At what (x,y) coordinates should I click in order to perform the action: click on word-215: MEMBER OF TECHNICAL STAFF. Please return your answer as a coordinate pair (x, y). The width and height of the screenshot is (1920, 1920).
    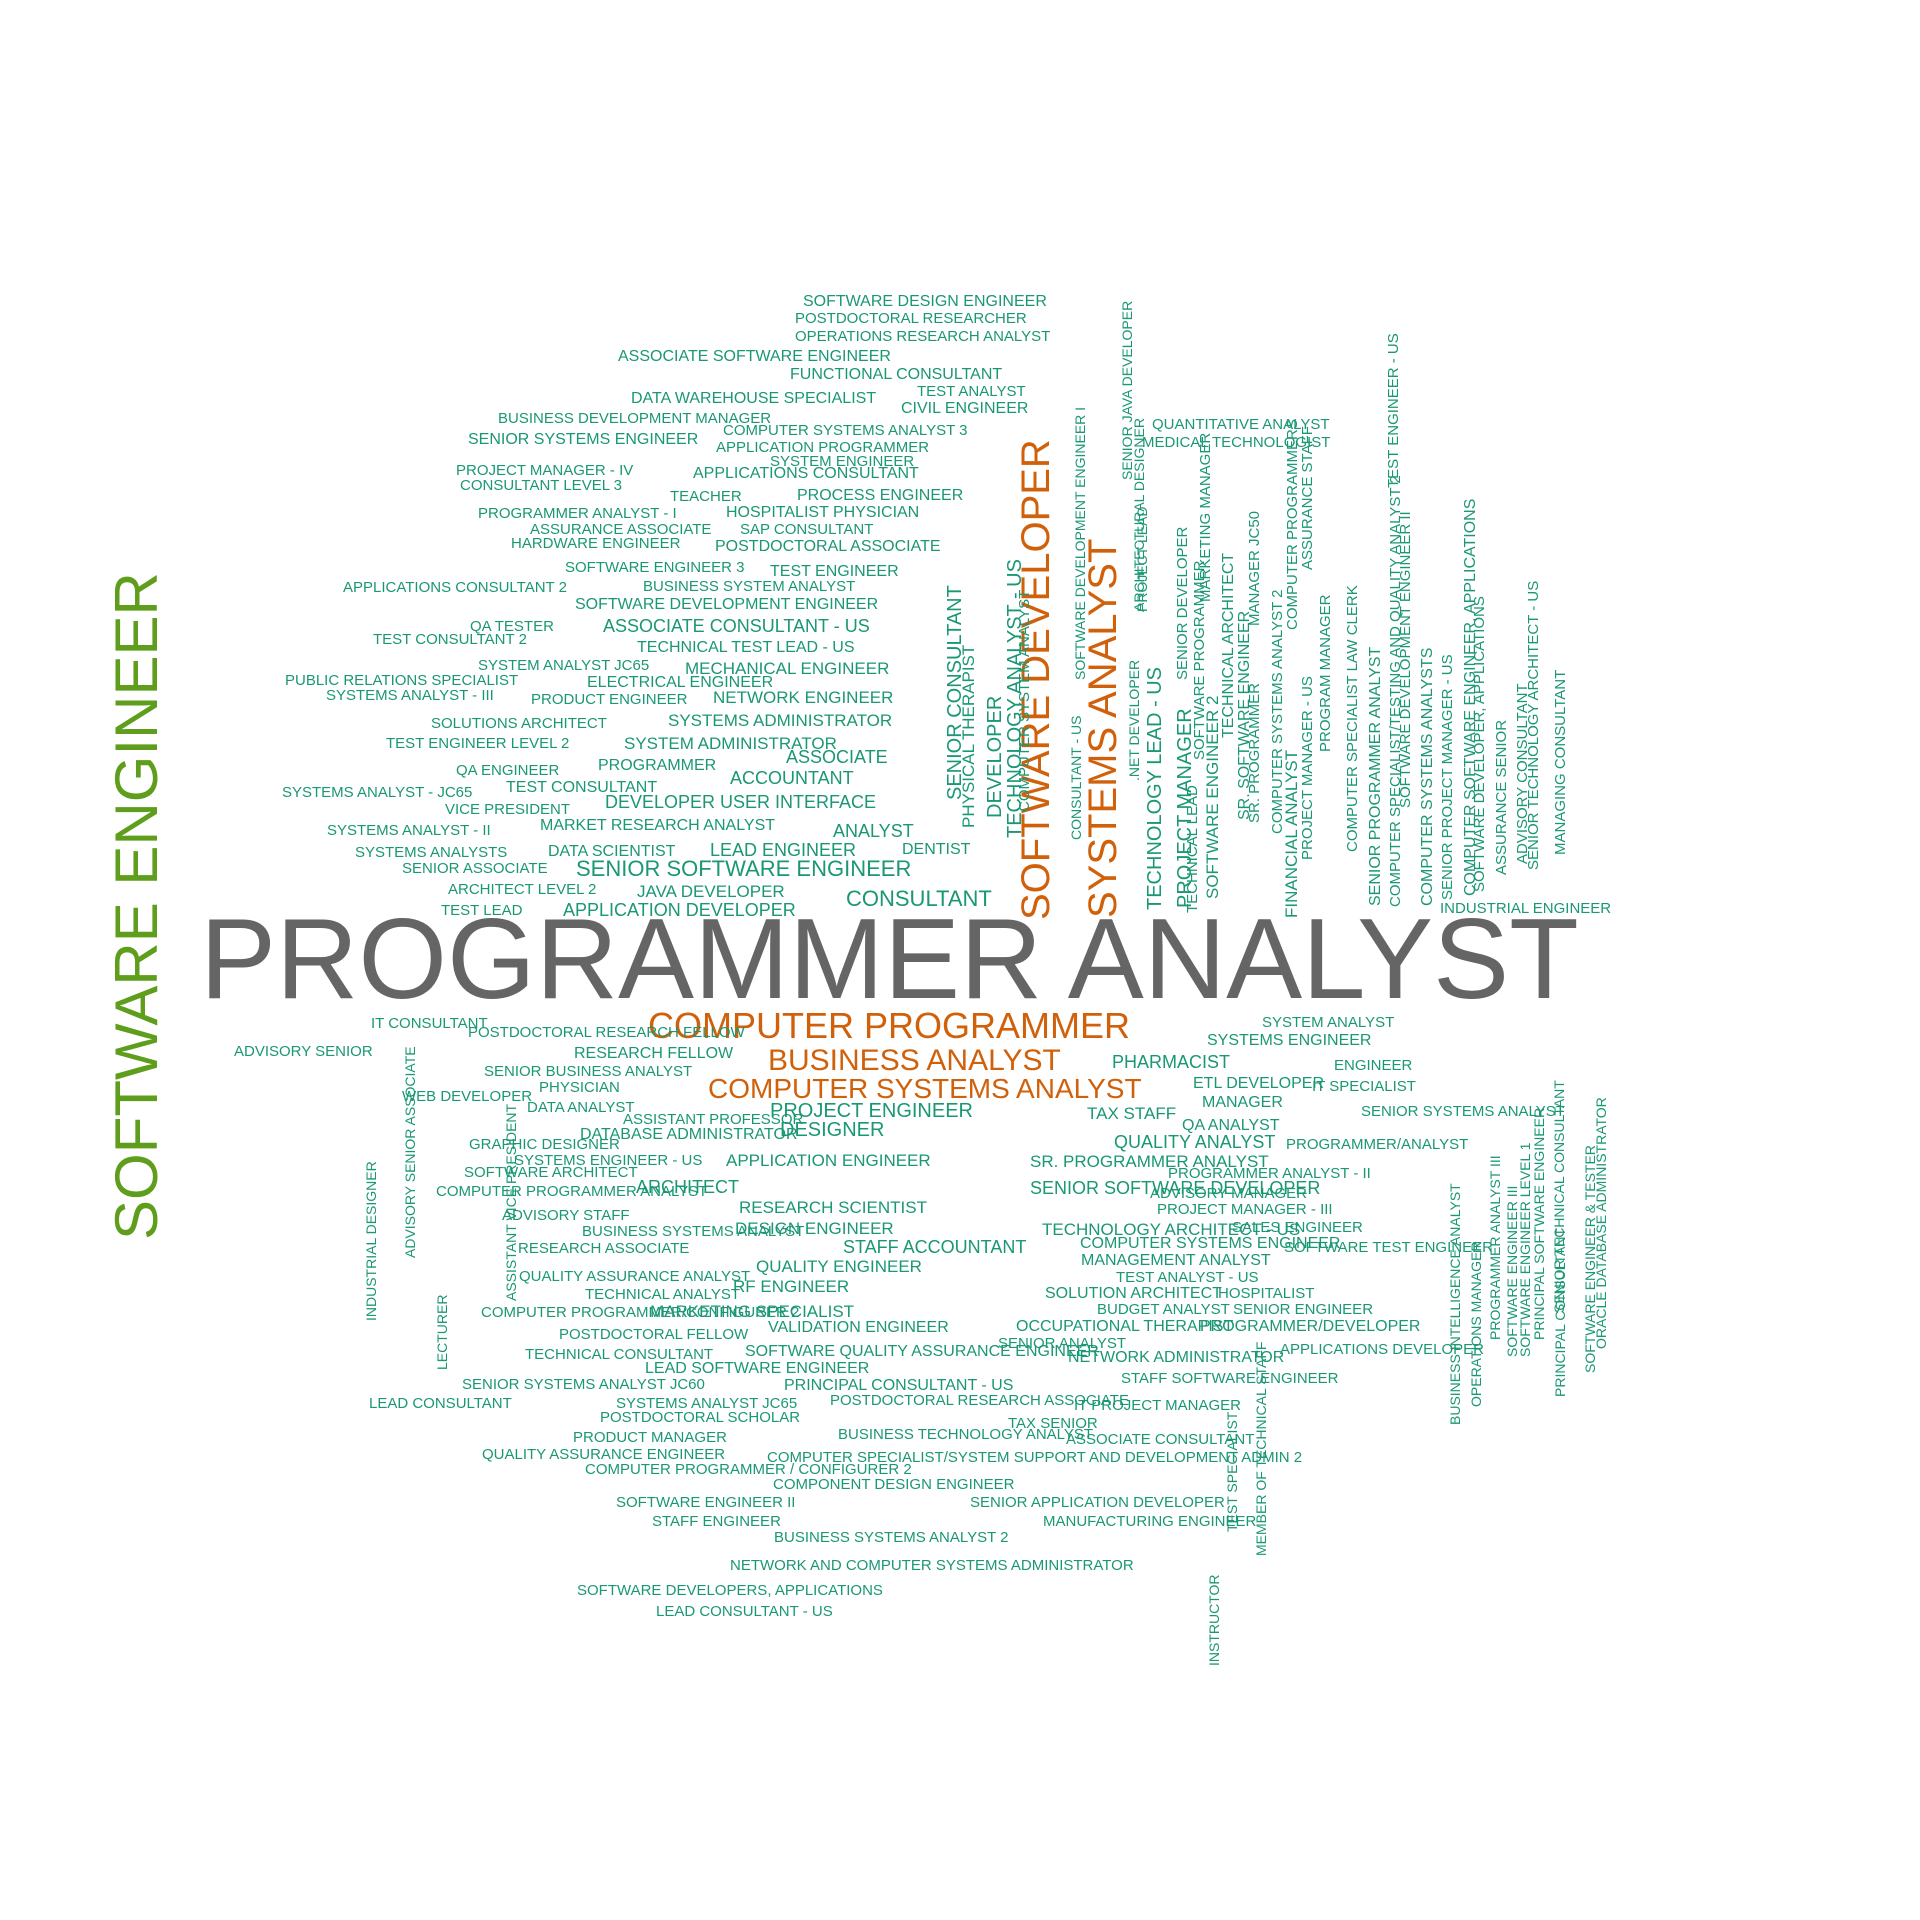
    Looking at the image, I should click on (1261, 1448).